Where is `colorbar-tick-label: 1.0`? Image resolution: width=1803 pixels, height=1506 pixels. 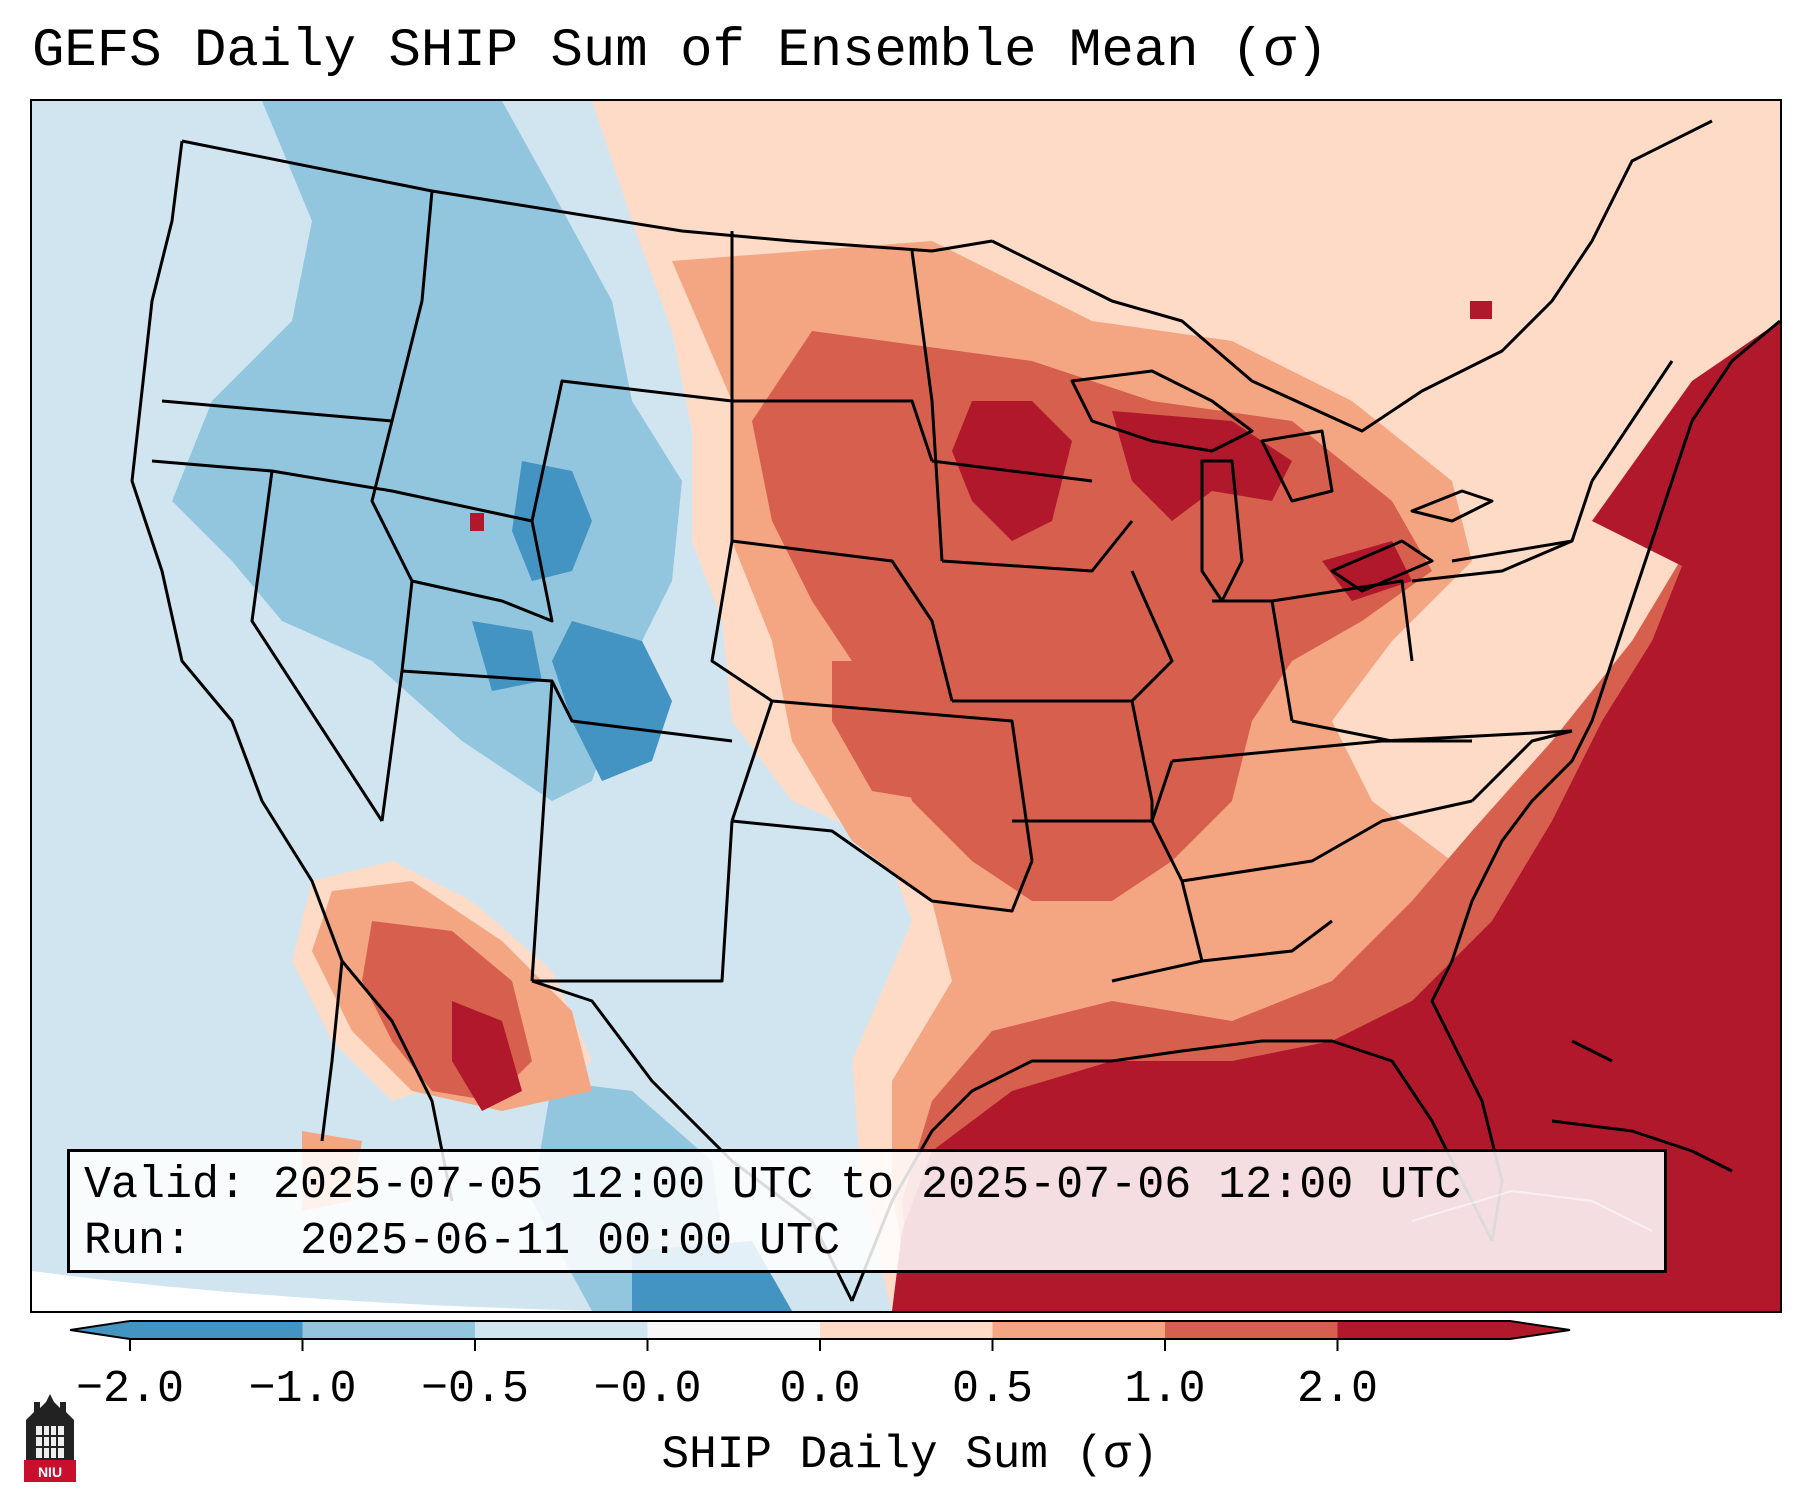 colorbar-tick-label: 1.0 is located at coordinates (1165, 1389).